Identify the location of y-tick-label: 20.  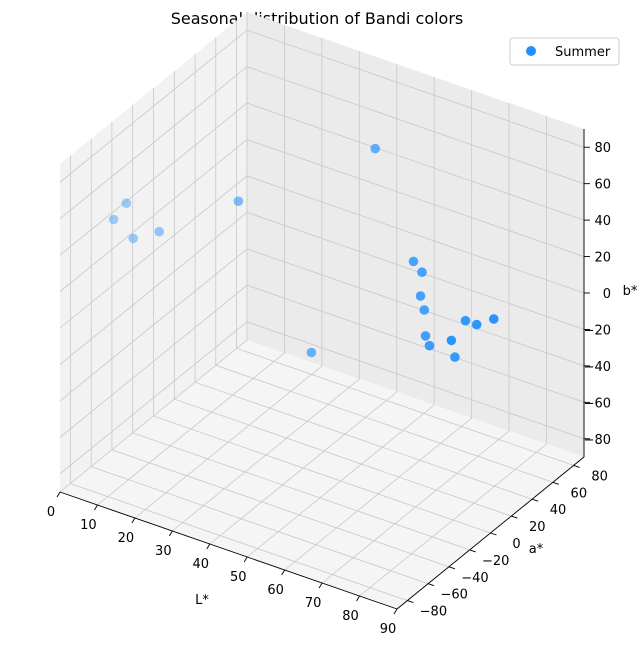
(537, 527).